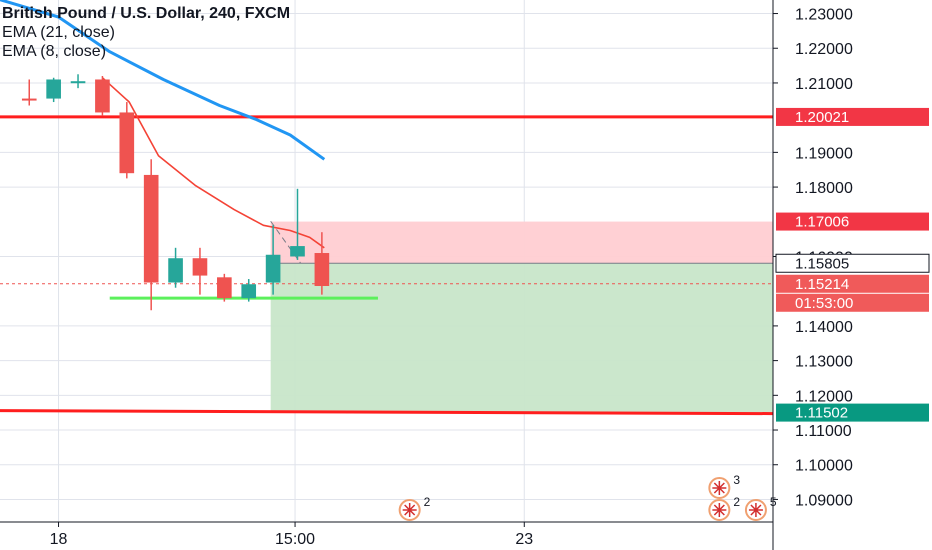  I want to click on entry-price-label-bg, so click(852, 263).